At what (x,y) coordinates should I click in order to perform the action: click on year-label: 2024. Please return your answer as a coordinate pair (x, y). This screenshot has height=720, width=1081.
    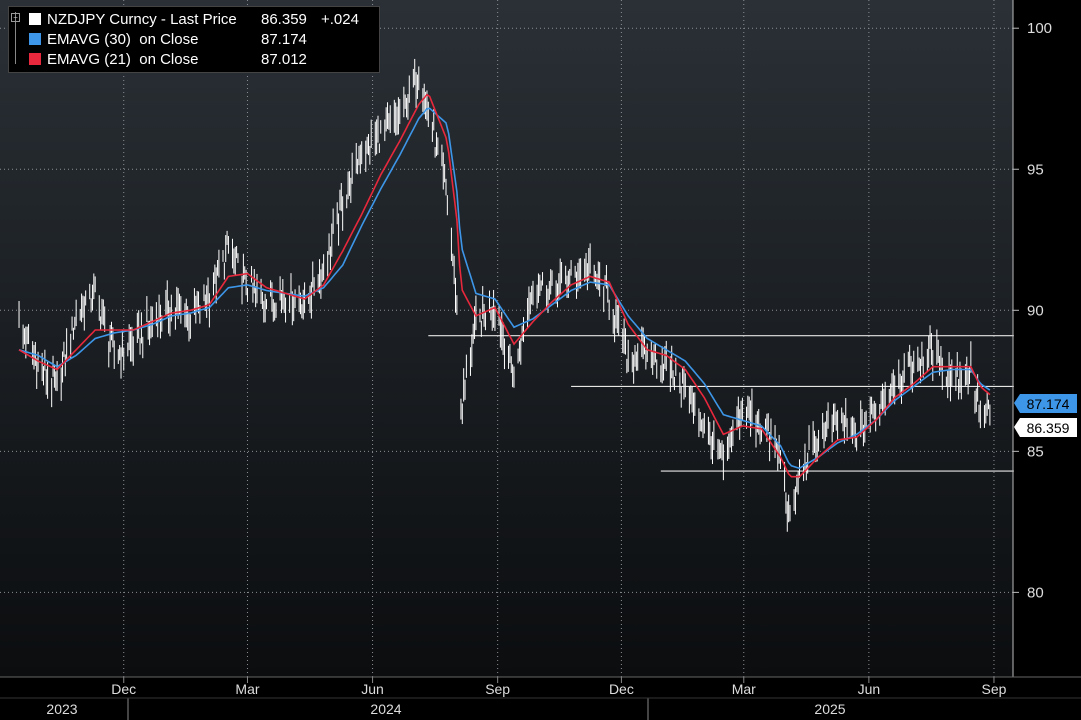
    Looking at the image, I should click on (385, 709).